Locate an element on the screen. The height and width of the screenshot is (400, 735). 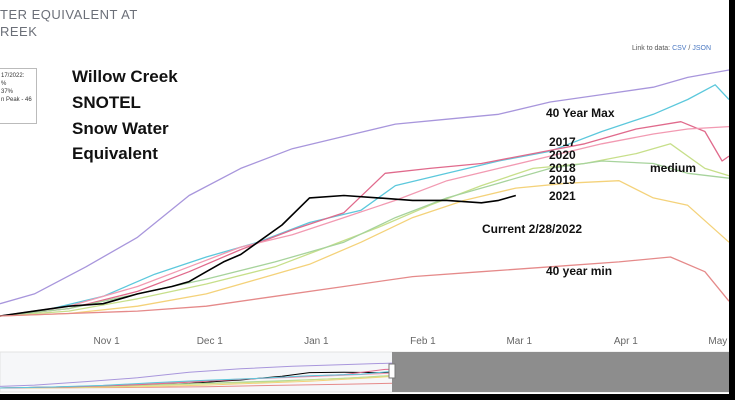
x-tick-label: Jan 1 is located at coordinates (316, 341).